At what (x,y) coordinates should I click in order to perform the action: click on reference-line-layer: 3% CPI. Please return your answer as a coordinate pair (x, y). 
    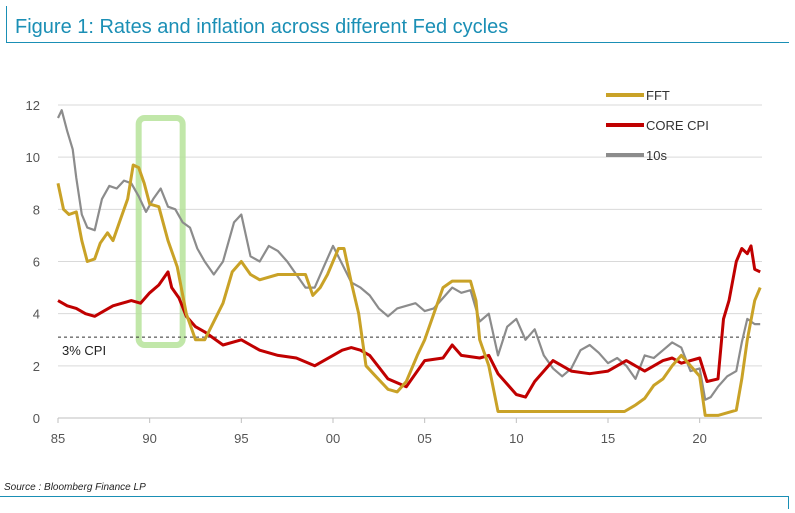
    Looking at the image, I should click on (405, 347).